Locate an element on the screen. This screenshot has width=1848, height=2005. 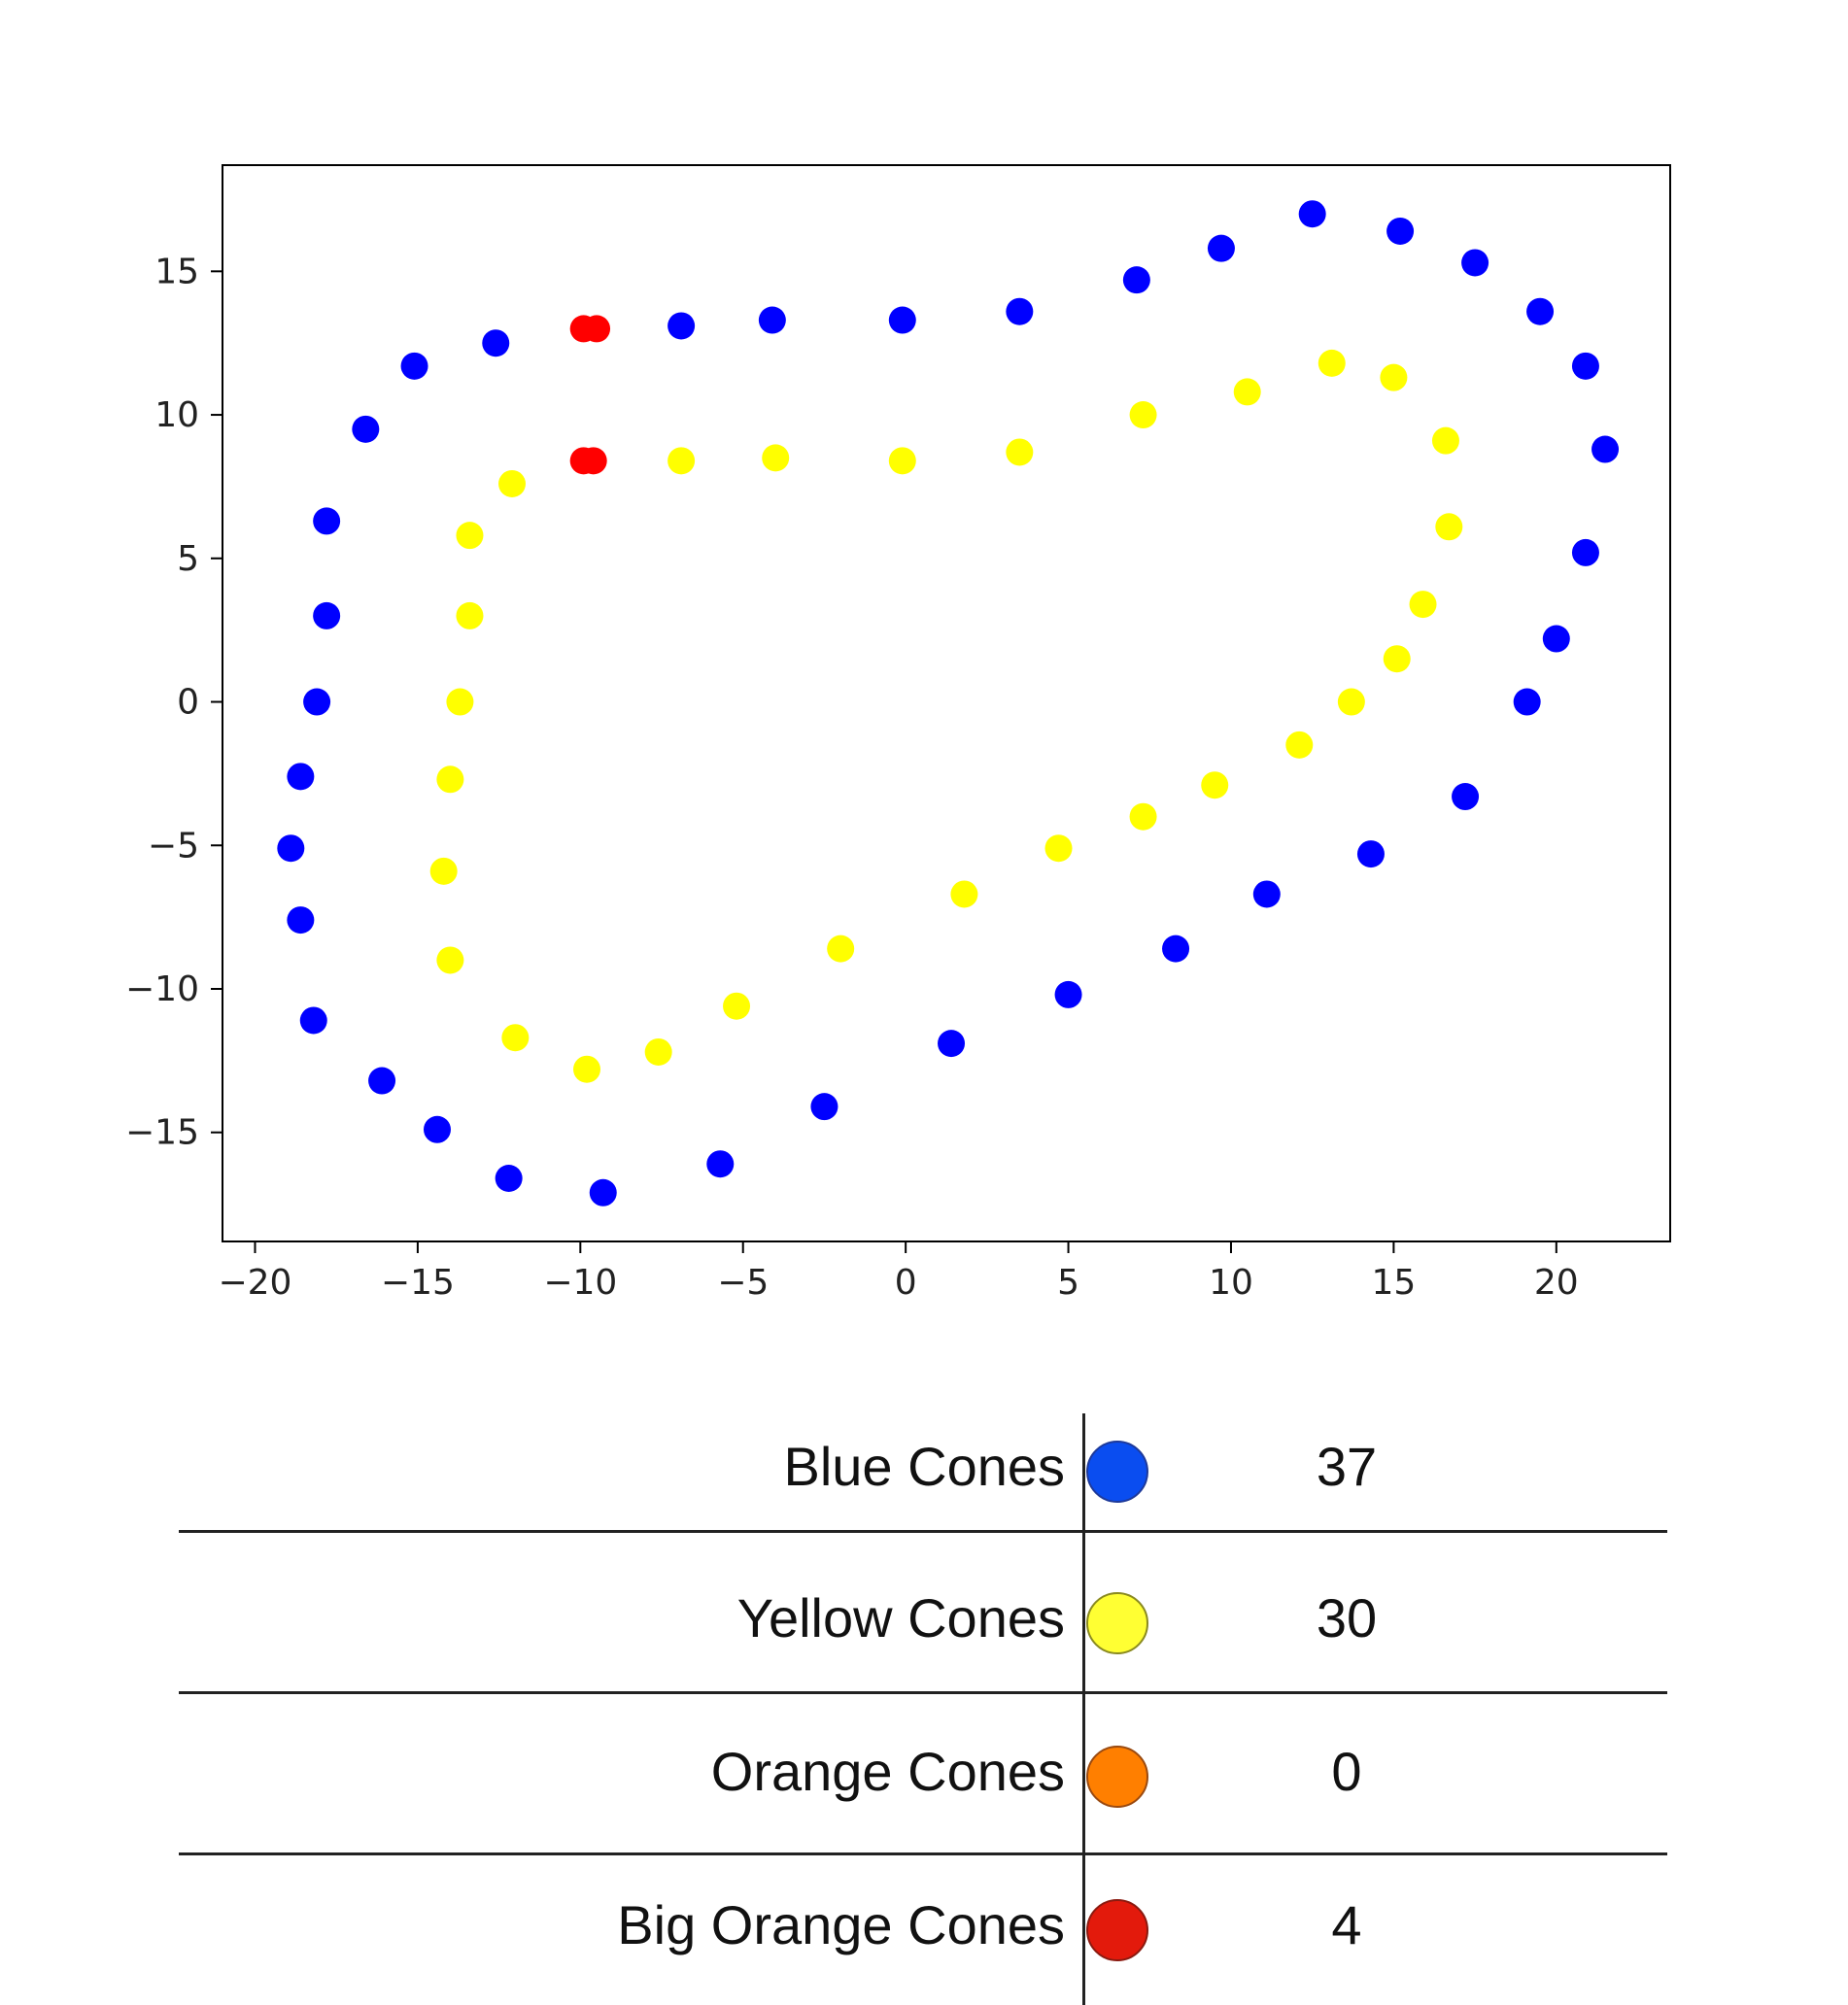
y-tick-label: 10 is located at coordinates (176, 415).